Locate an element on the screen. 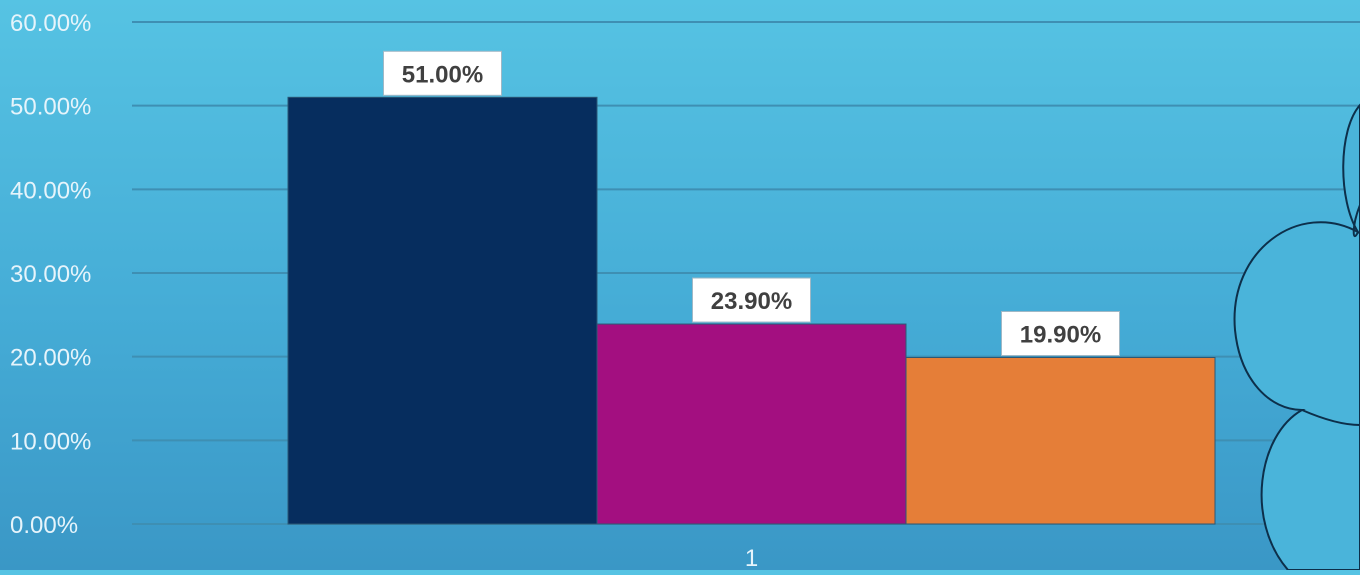 This screenshot has height=575, width=1360. y-tick-label: 40.00% is located at coordinates (50, 190).